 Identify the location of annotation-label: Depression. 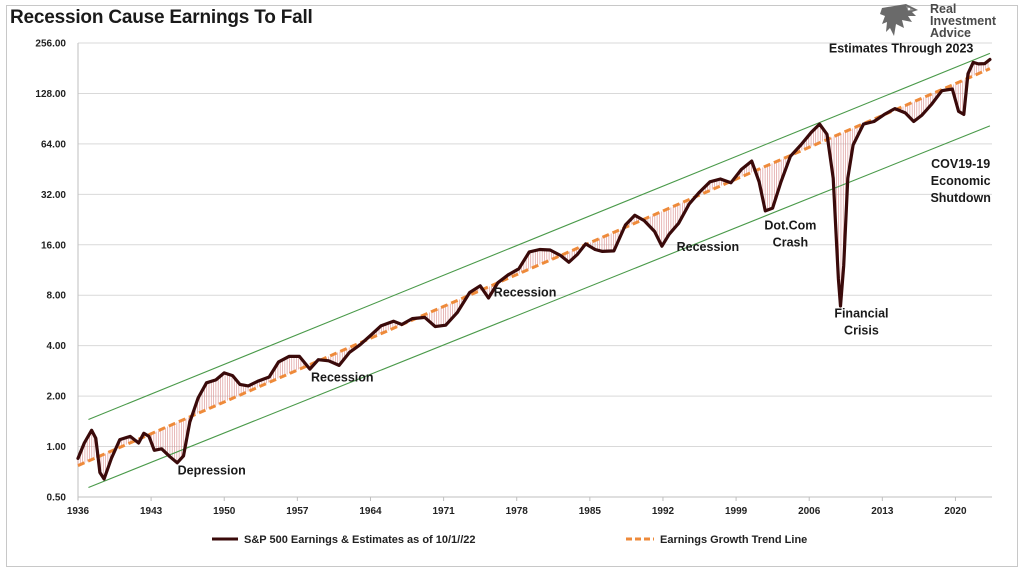
(212, 471).